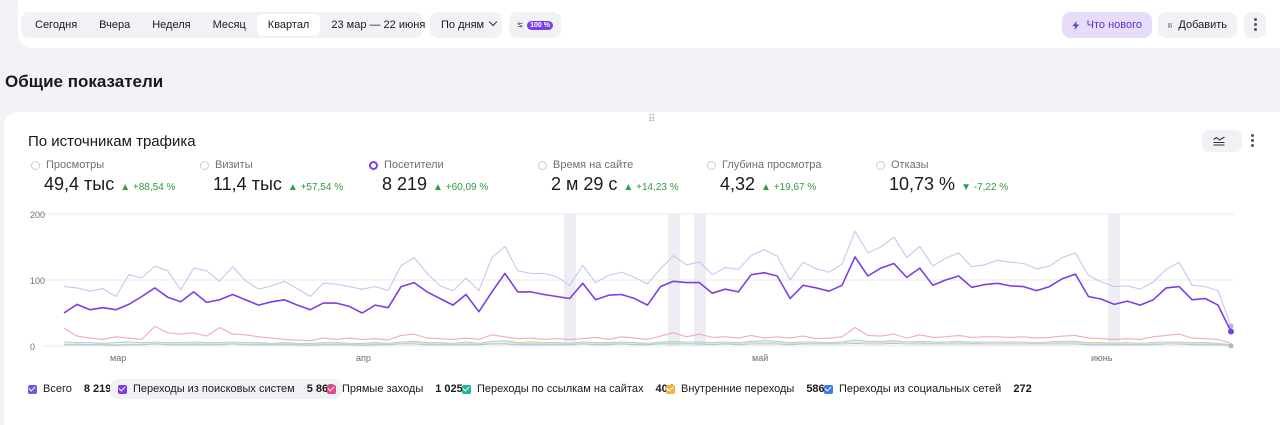 This screenshot has height=425, width=1280. Describe the element at coordinates (560, 389) in the screenshot. I see `legend-label: Переходы по ссылкам на сайтах` at that location.